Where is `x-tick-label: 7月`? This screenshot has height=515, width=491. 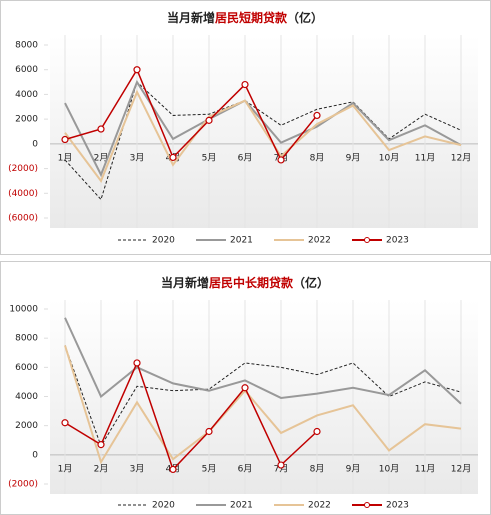 x-tick-label: 7月 is located at coordinates (281, 468).